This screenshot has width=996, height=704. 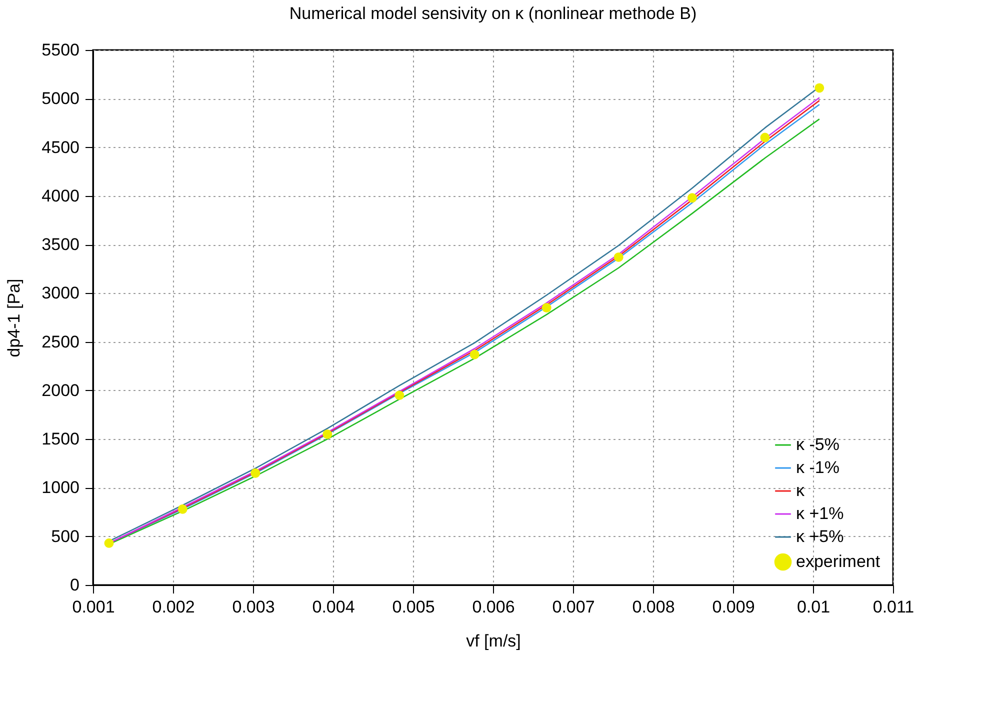 What do you see at coordinates (820, 536) in the screenshot?
I see `legend-label: κ +5%` at bounding box center [820, 536].